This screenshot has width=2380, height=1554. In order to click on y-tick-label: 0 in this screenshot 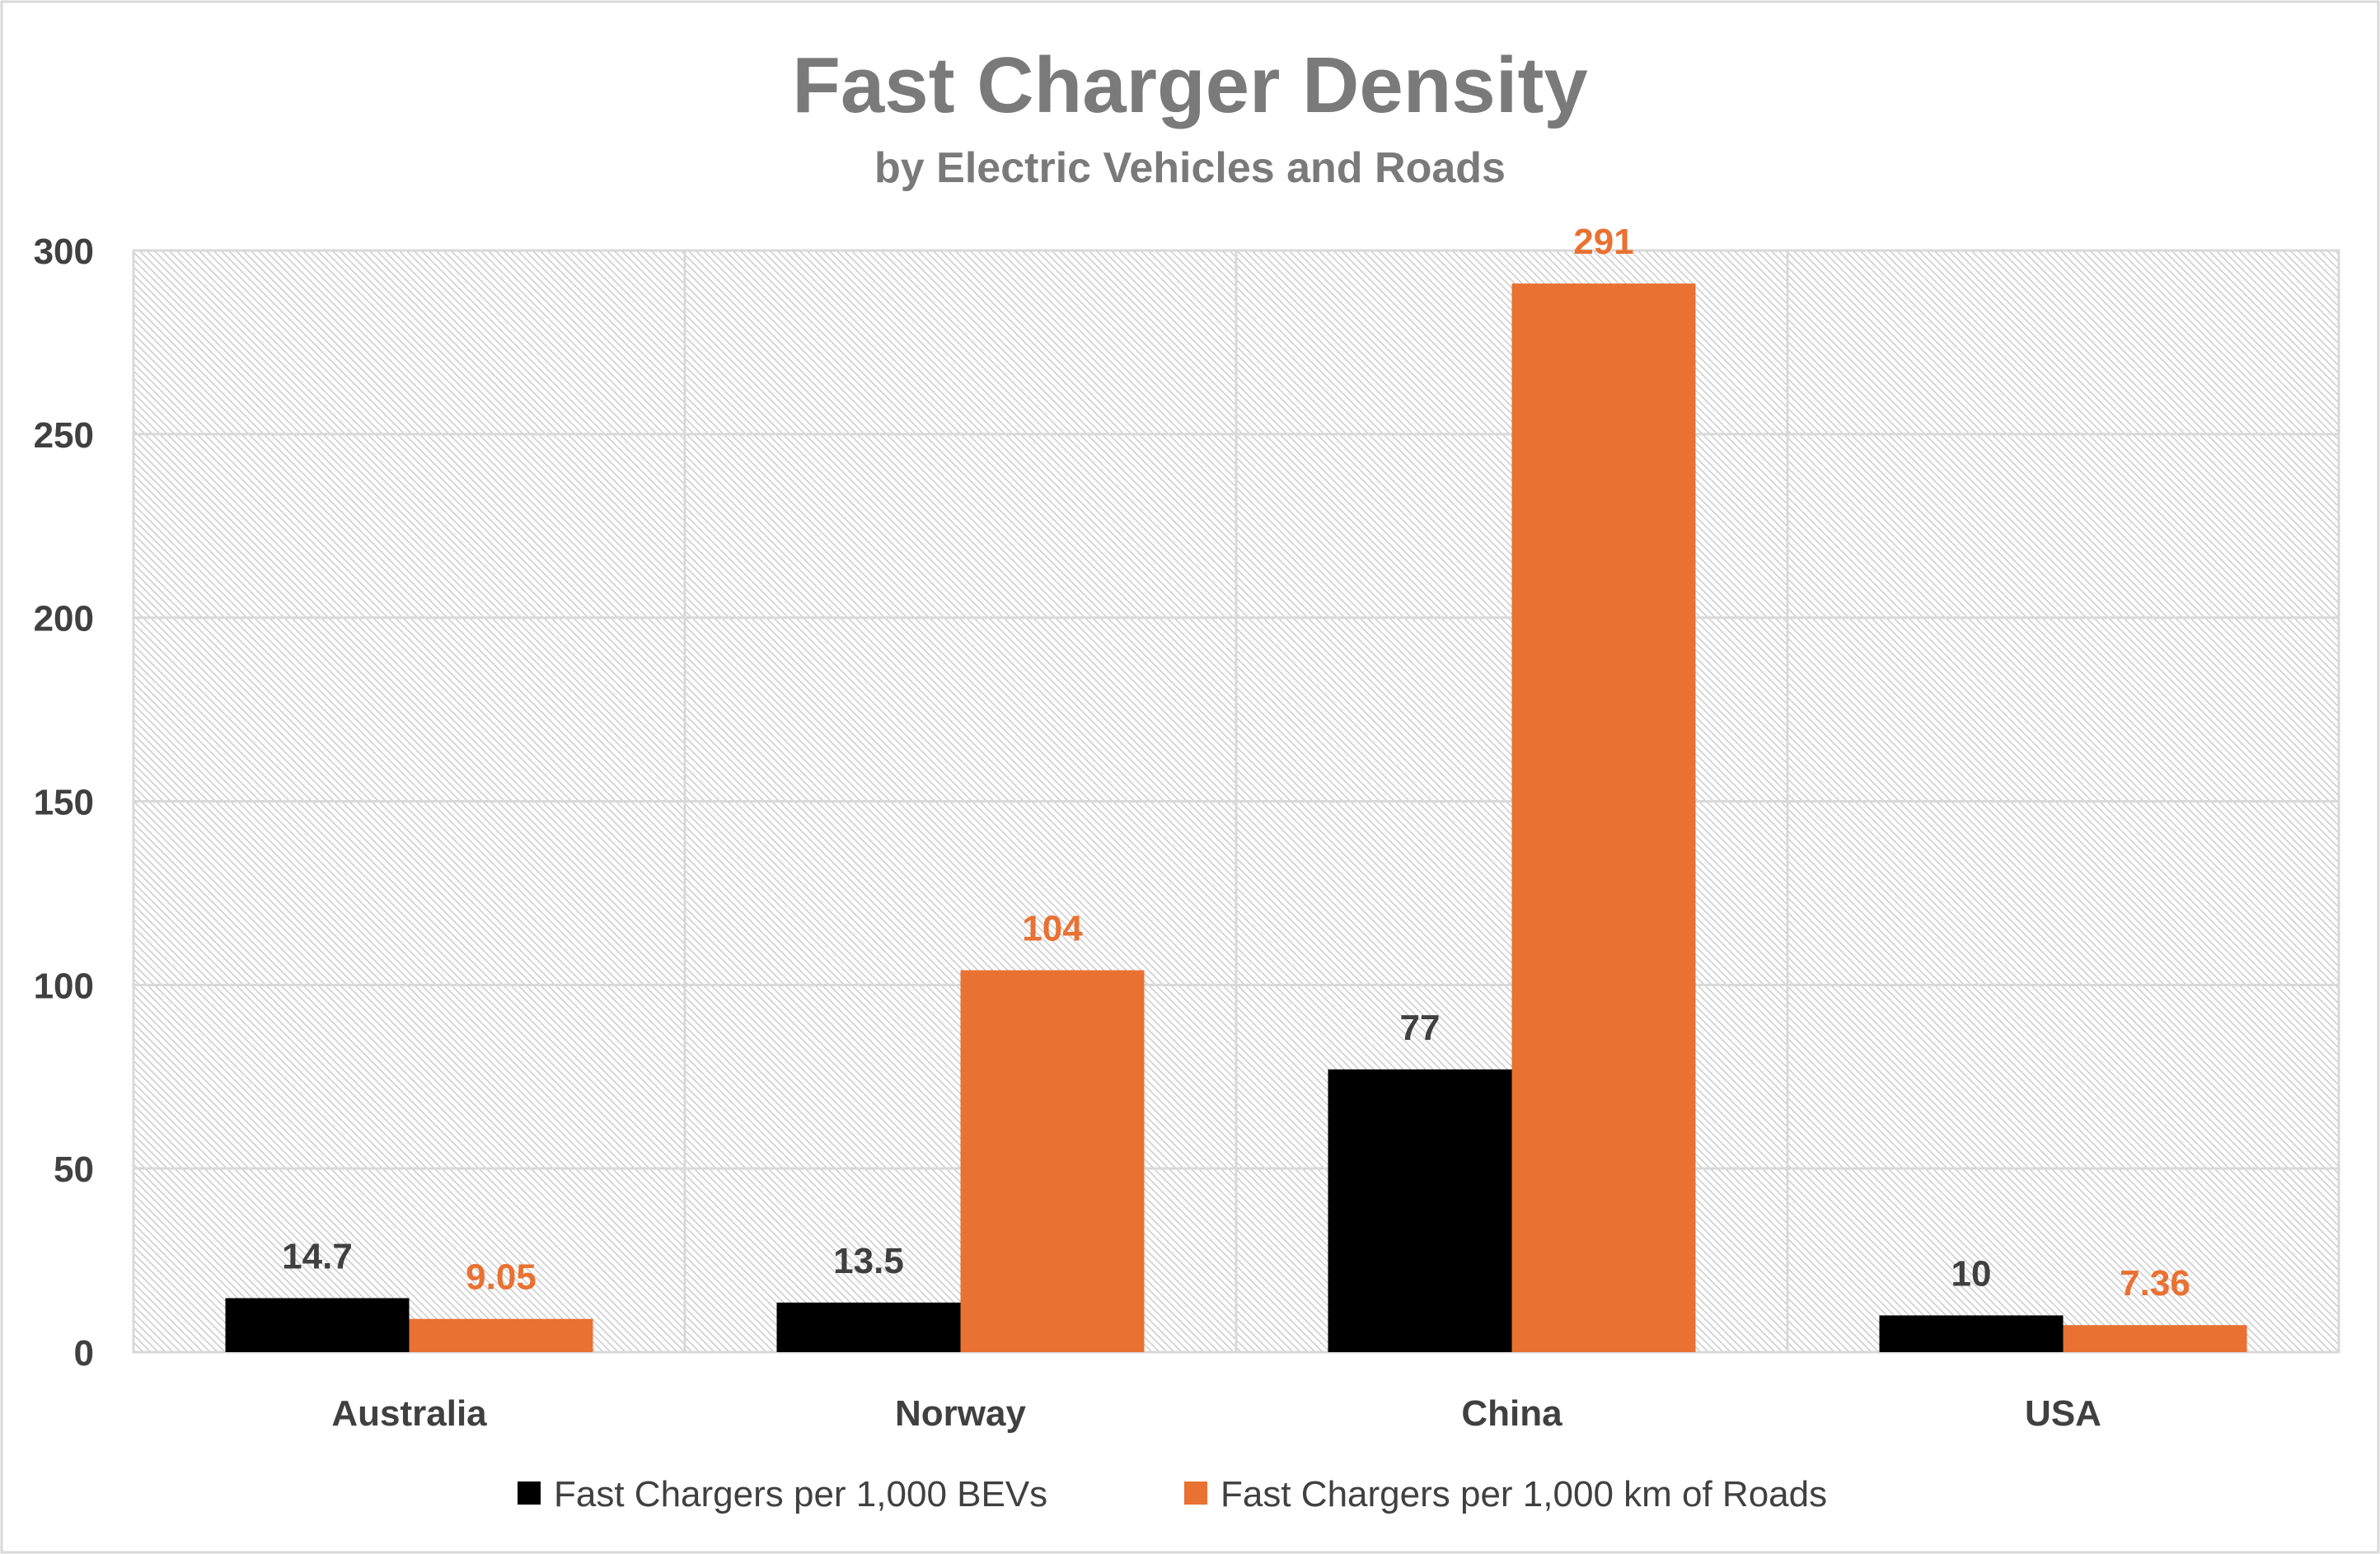, I will do `click(84, 1353)`.